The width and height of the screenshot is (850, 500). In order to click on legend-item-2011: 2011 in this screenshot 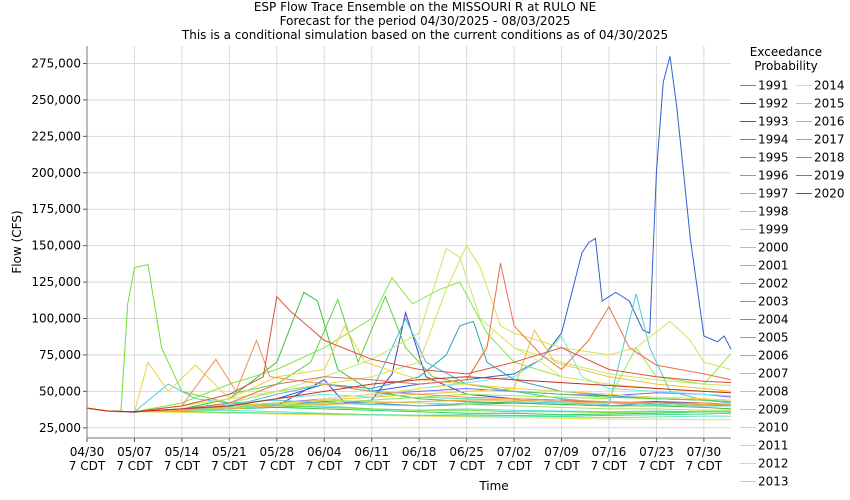, I will do `click(764, 445)`.